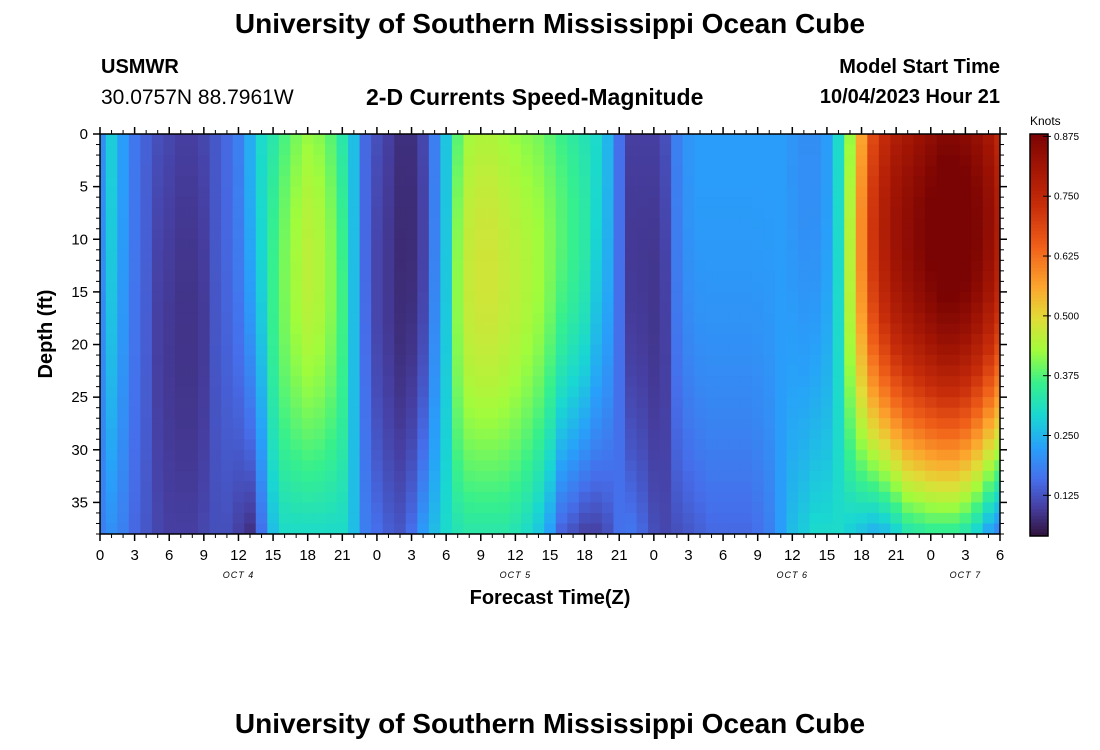  I want to click on colorbar-tick-label: 0.750, so click(1066, 197).